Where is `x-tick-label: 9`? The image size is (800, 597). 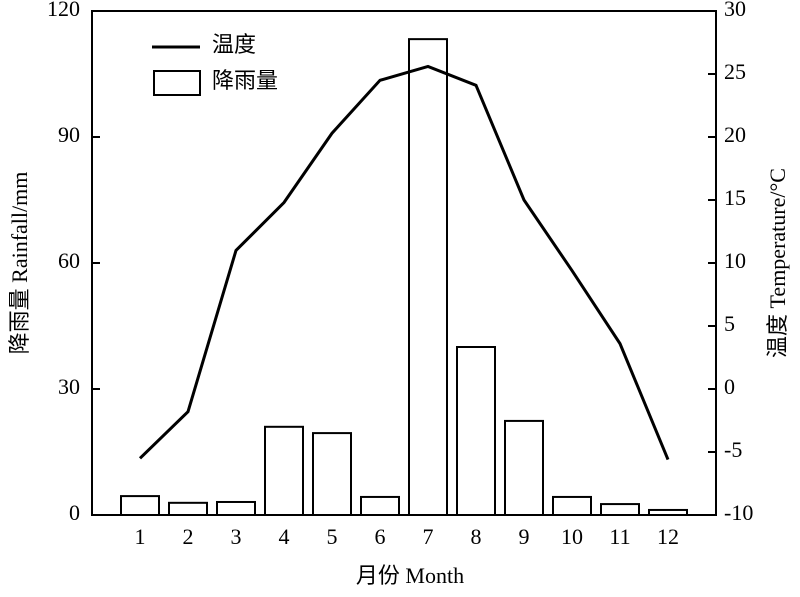
x-tick-label: 9 is located at coordinates (524, 536).